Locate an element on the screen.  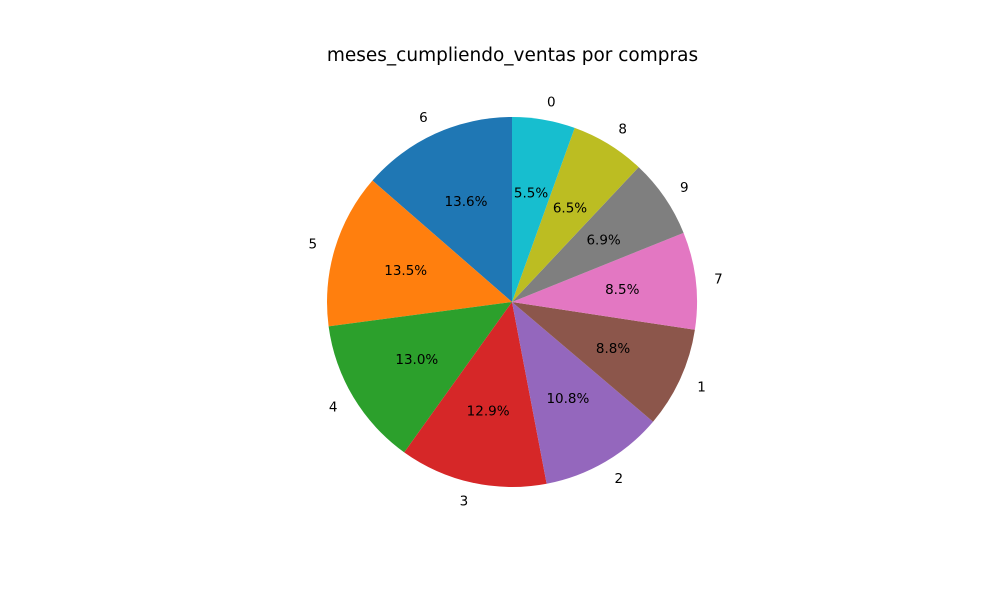
slice-label-7: 7 is located at coordinates (718, 279).